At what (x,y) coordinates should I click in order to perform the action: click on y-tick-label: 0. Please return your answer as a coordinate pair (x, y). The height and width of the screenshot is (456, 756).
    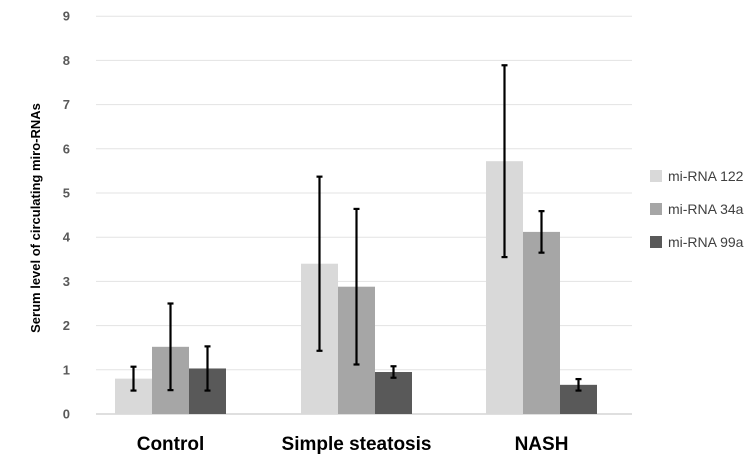
    Looking at the image, I should click on (66, 414).